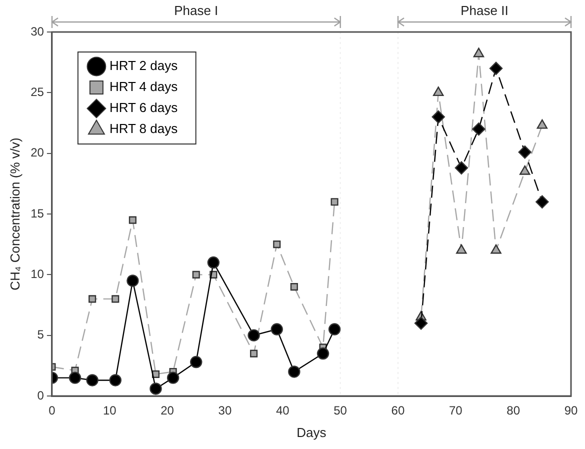  What do you see at coordinates (571, 411) in the screenshot?
I see `x-tick-label: 90` at bounding box center [571, 411].